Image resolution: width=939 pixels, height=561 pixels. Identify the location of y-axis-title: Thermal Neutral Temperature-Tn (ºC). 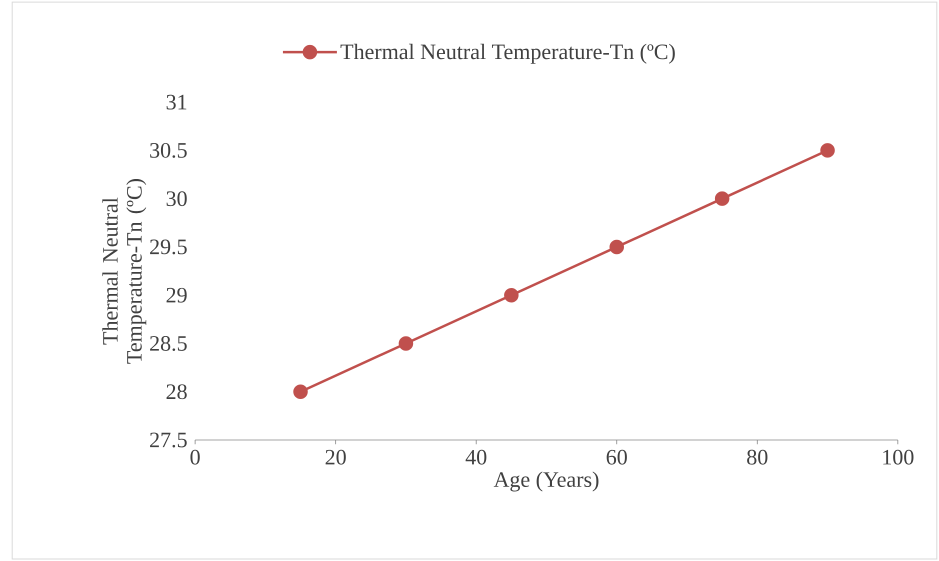
(124, 271).